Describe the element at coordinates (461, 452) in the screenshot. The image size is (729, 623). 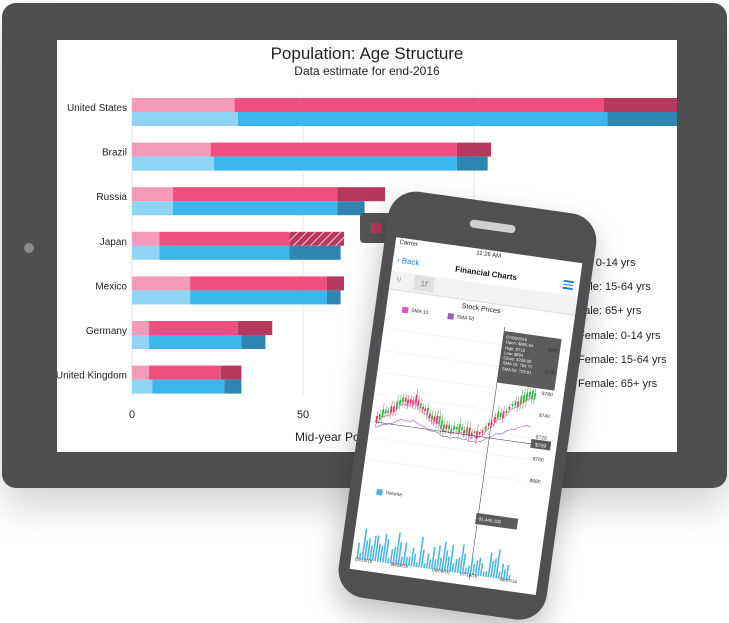
I see `stock-chart: $709` at that location.